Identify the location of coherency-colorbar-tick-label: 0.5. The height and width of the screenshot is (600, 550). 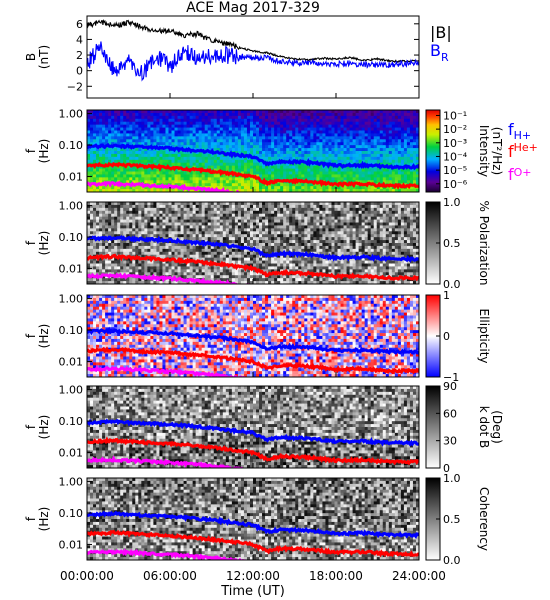
(452, 519).